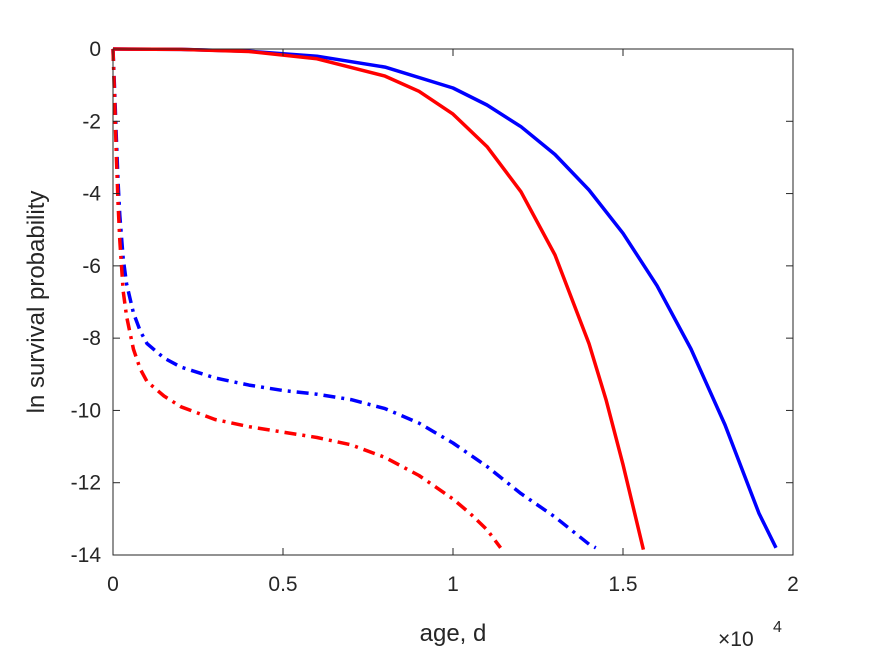 This screenshot has width=875, height=656. Describe the element at coordinates (736, 639) in the screenshot. I see `x-exponent-label: ×10` at that location.